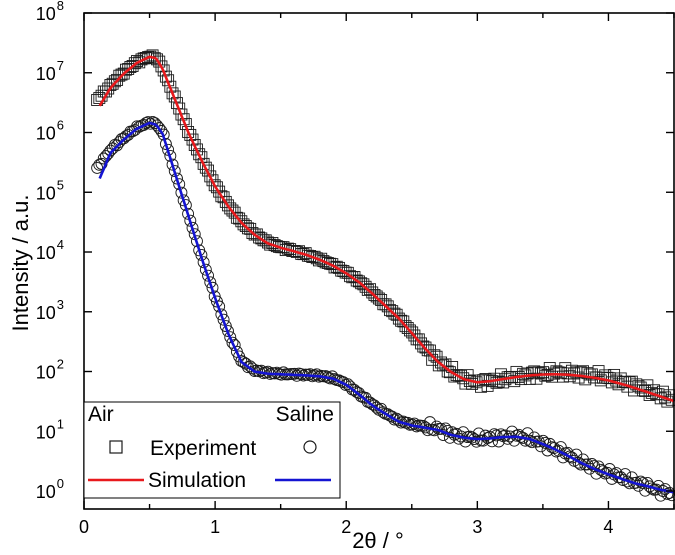  I want to click on legend-simulation-label: Simulation, so click(197, 480).